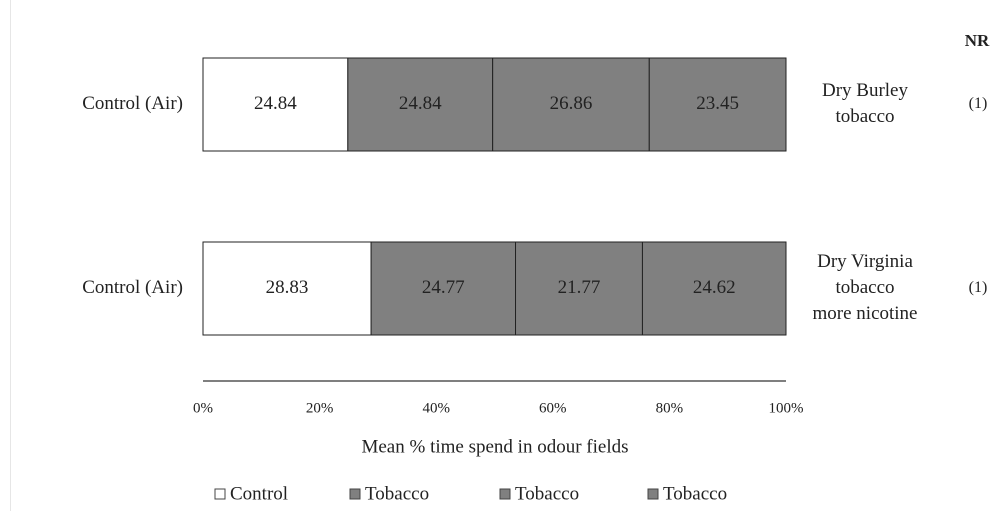 This screenshot has width=1001, height=511. What do you see at coordinates (865, 313) in the screenshot?
I see `row-right-label-line: more nicotine` at bounding box center [865, 313].